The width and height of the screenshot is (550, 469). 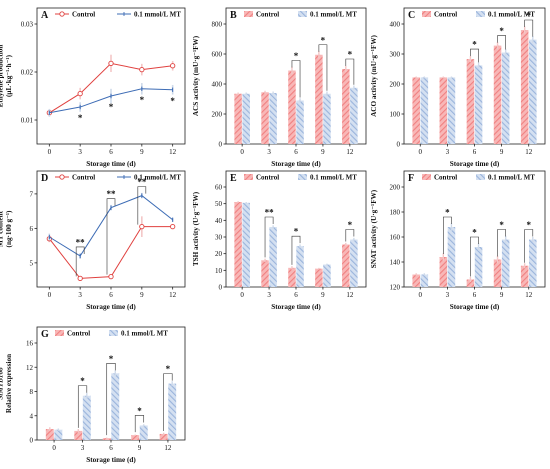 What do you see at coordinates (219, 254) in the screenshot?
I see `y-tick-label: 20` at bounding box center [219, 254].